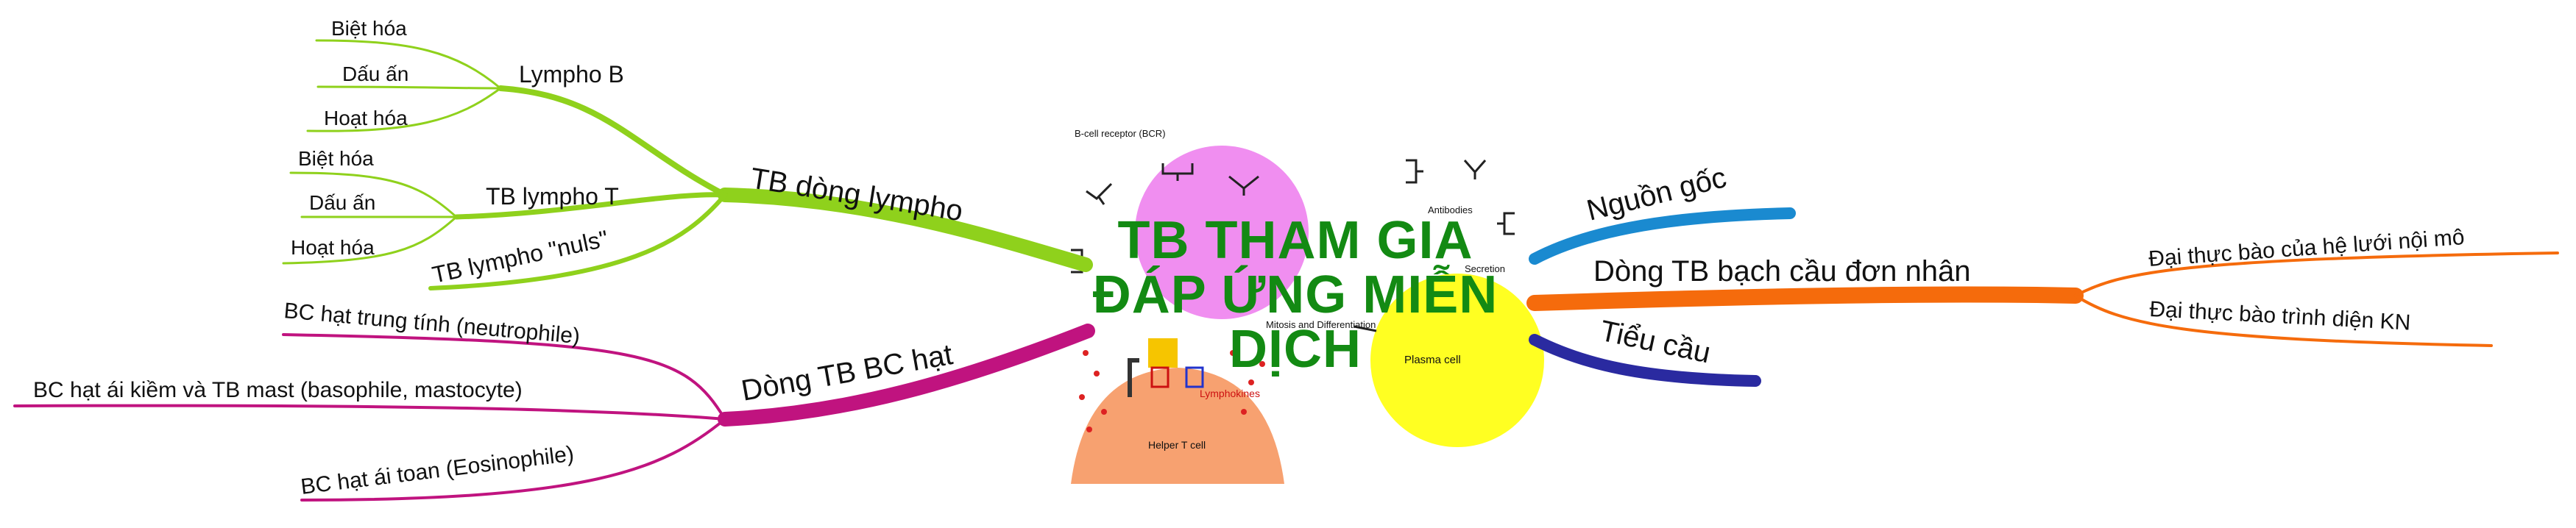  I want to click on receptor-yellow, so click(1163, 353).